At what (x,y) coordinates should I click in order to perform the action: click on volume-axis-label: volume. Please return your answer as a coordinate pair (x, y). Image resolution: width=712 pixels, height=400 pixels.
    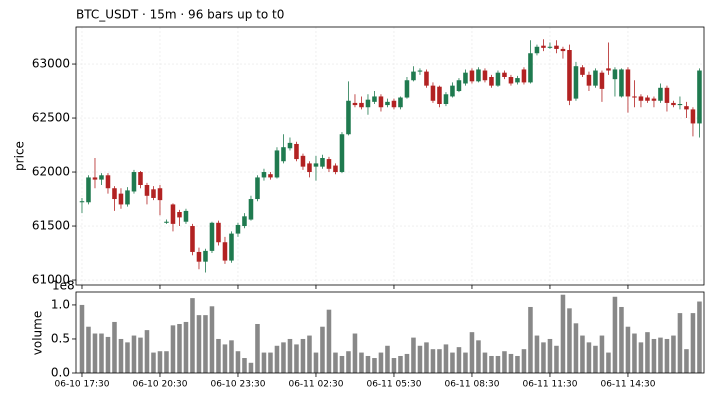
    Looking at the image, I should click on (38, 333).